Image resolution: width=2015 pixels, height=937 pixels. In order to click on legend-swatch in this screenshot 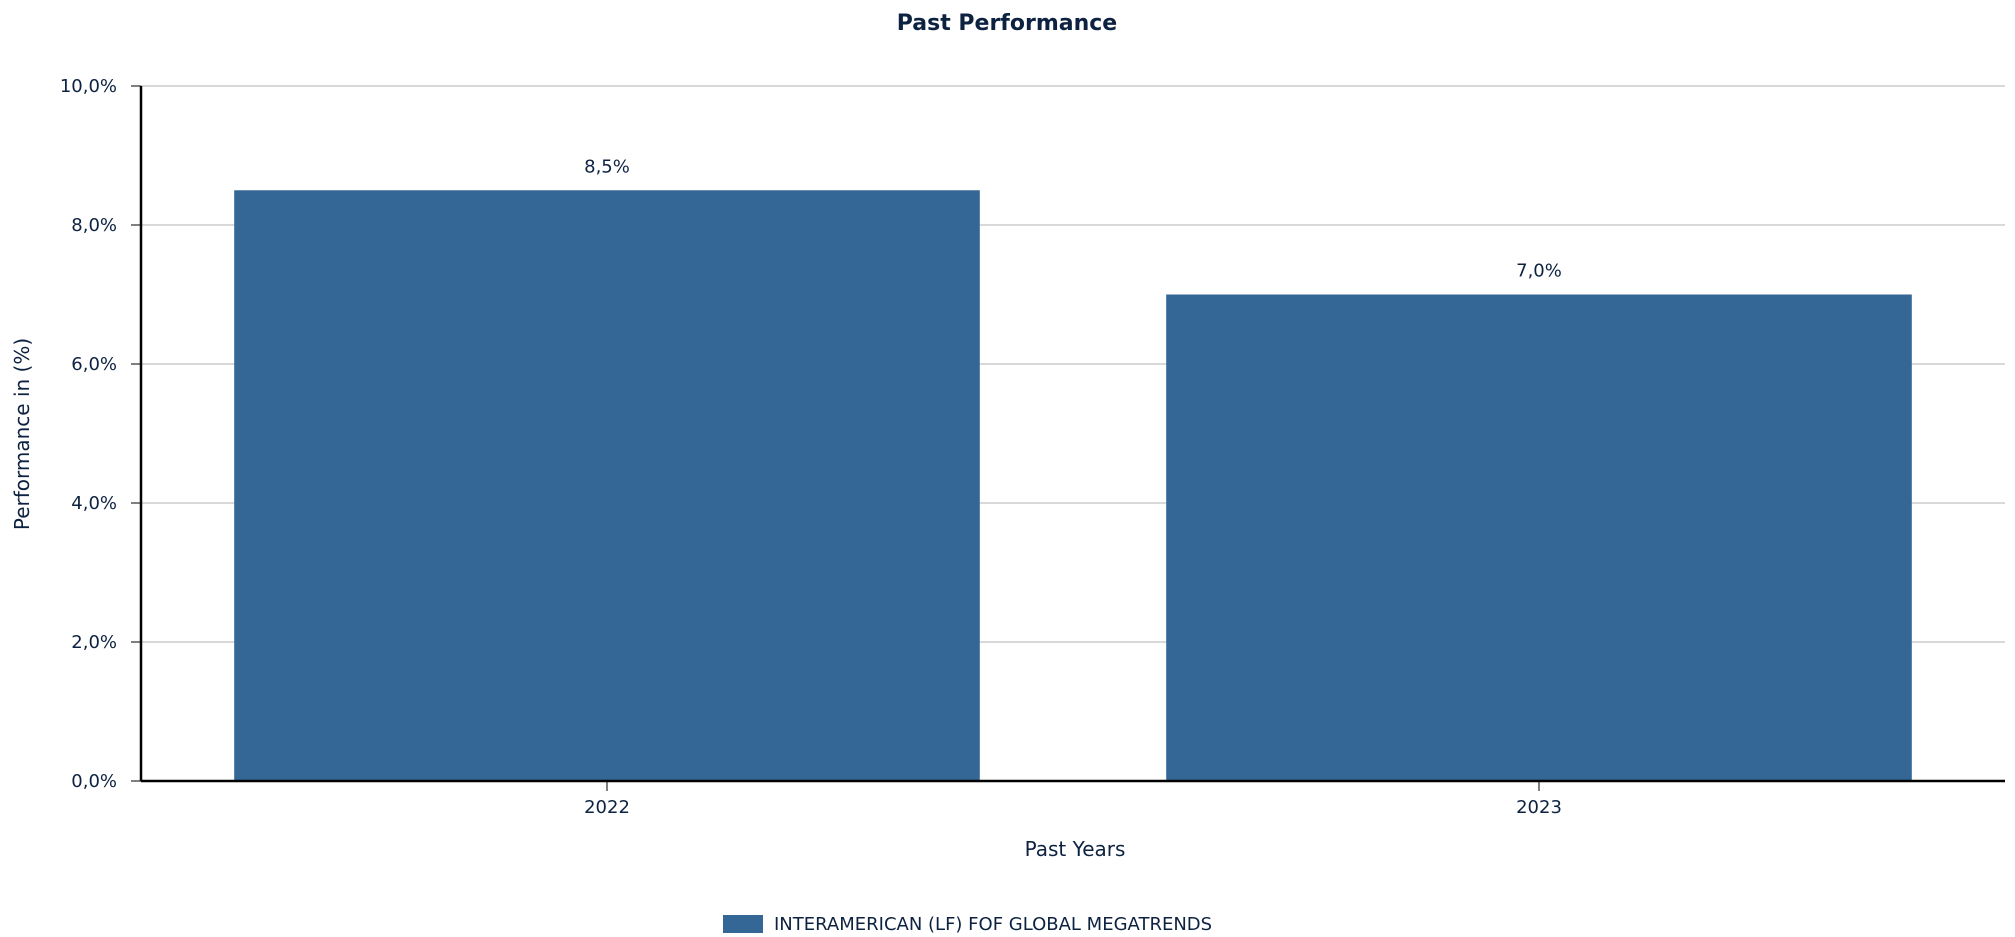, I will do `click(743, 924)`.